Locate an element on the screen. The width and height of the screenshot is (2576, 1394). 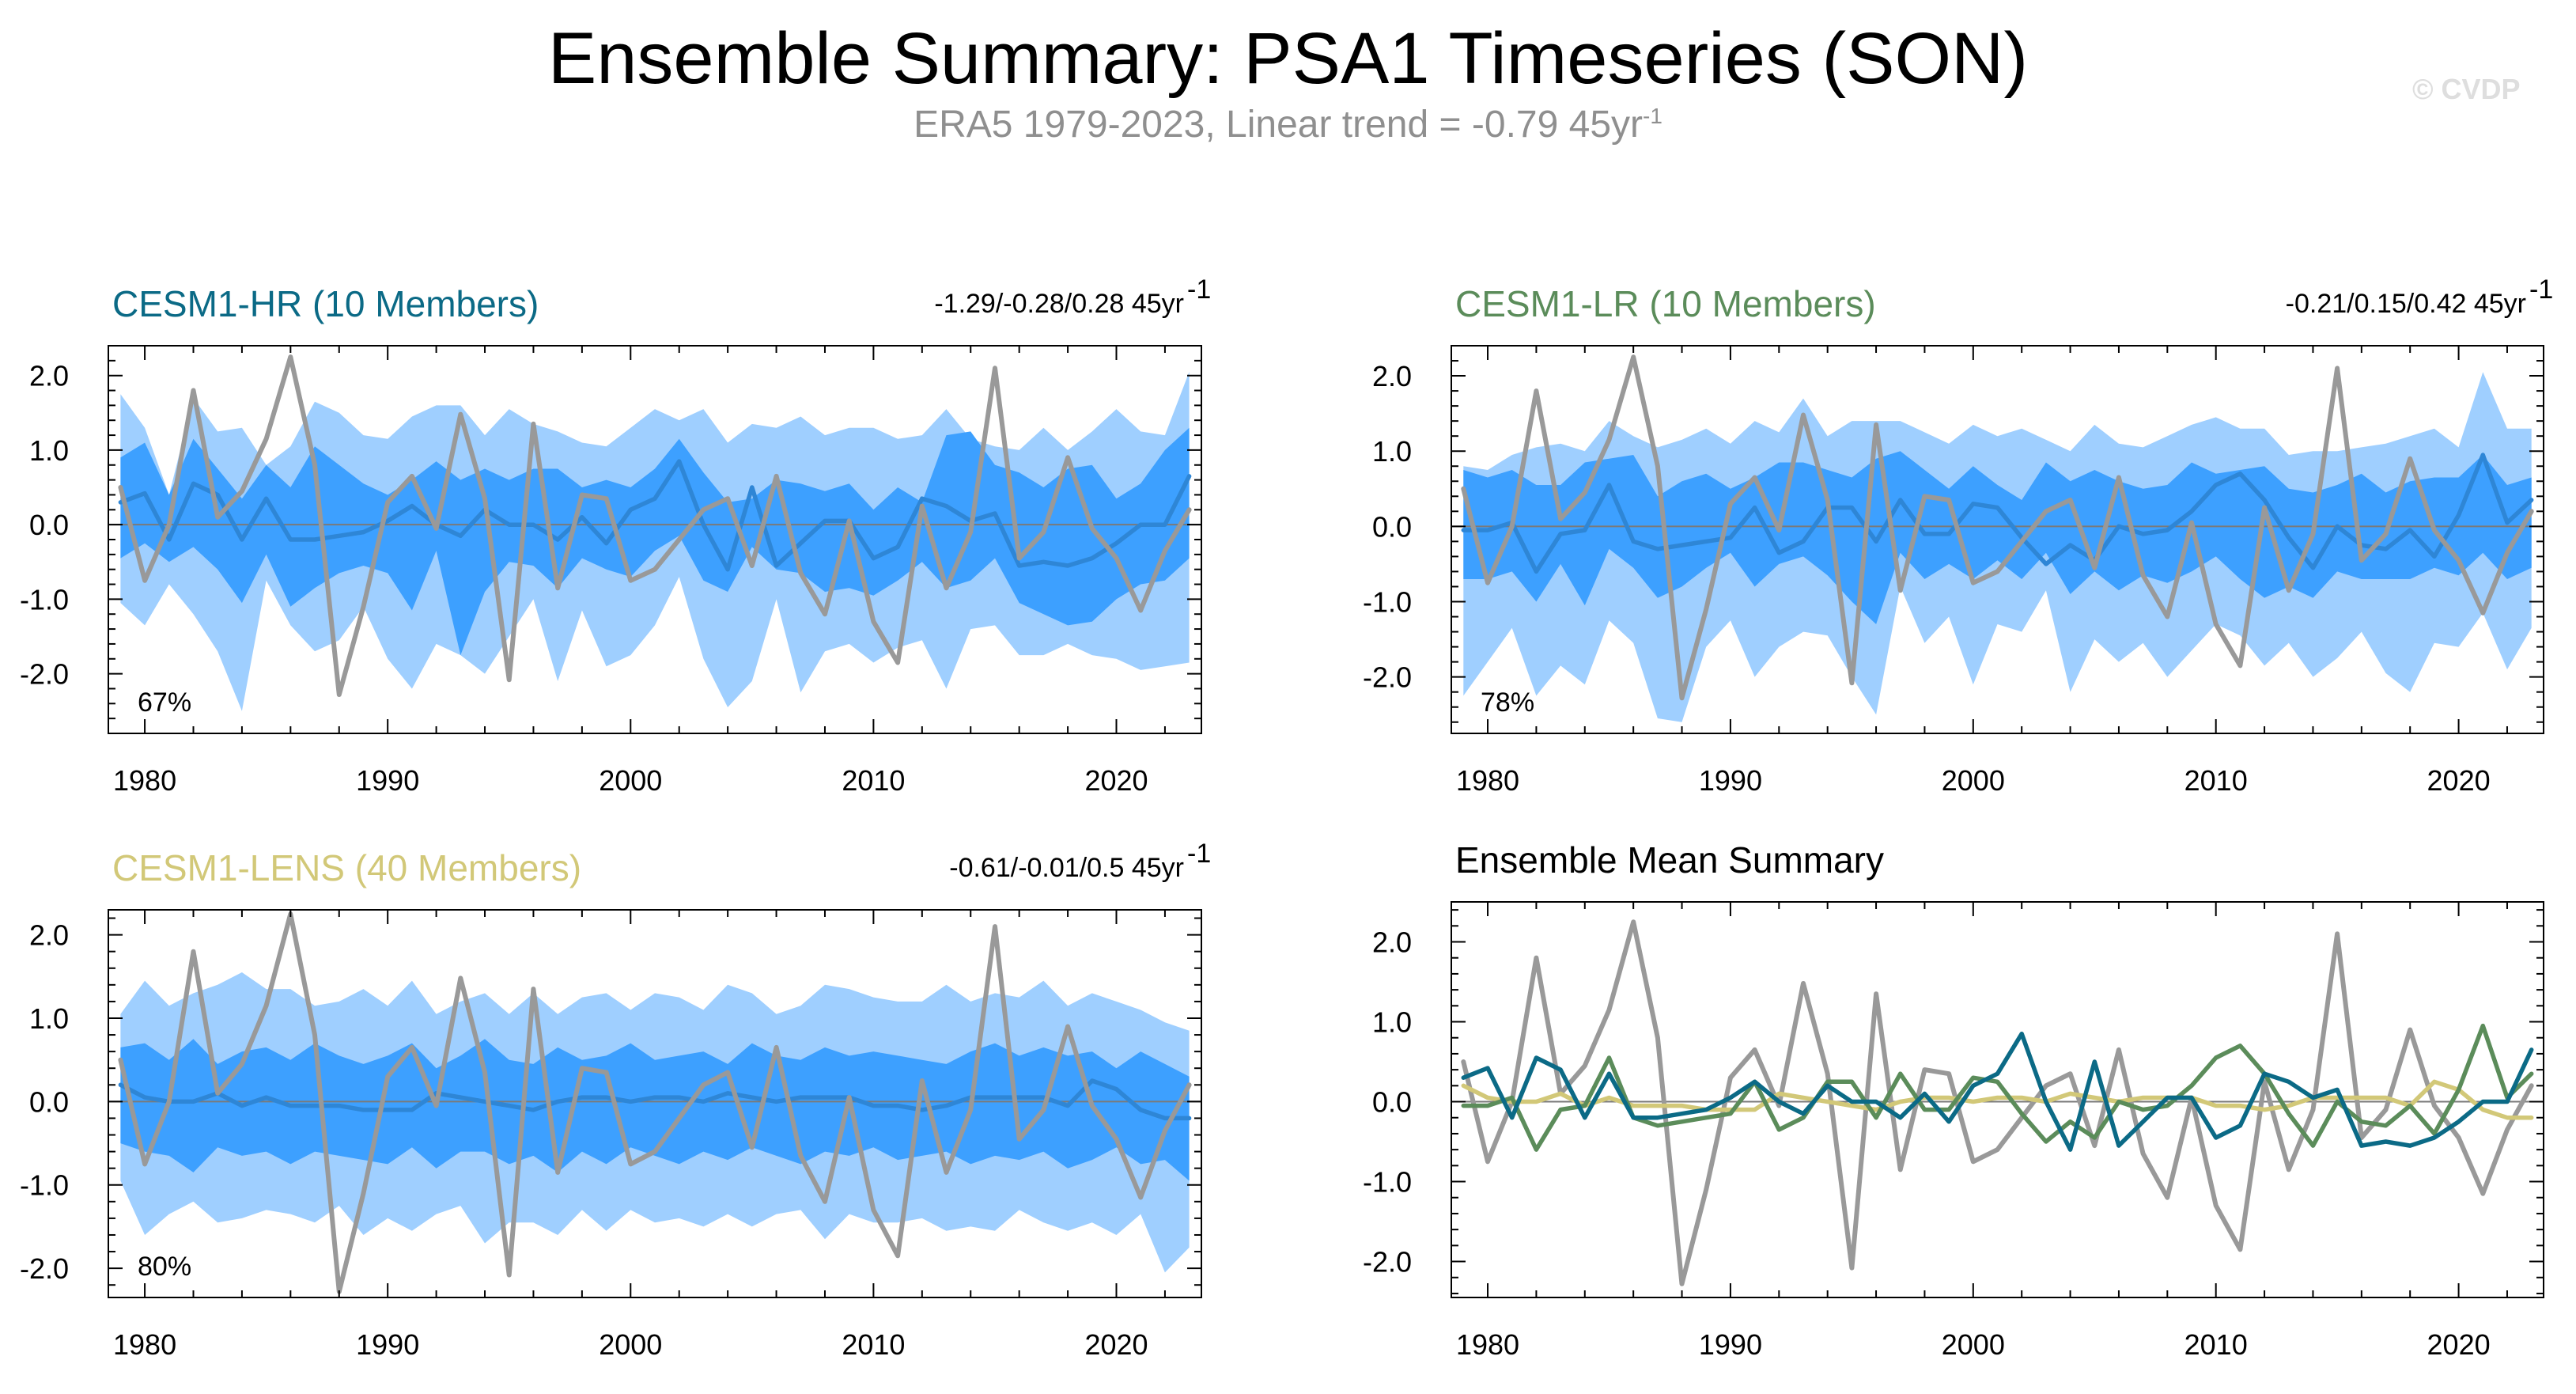
percent-label: 67% is located at coordinates (165, 703).